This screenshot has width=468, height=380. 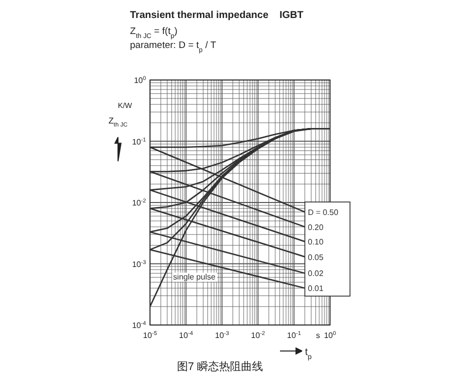 I want to click on y-tick-label: 10$^{-4}$, so click(x=139, y=325).